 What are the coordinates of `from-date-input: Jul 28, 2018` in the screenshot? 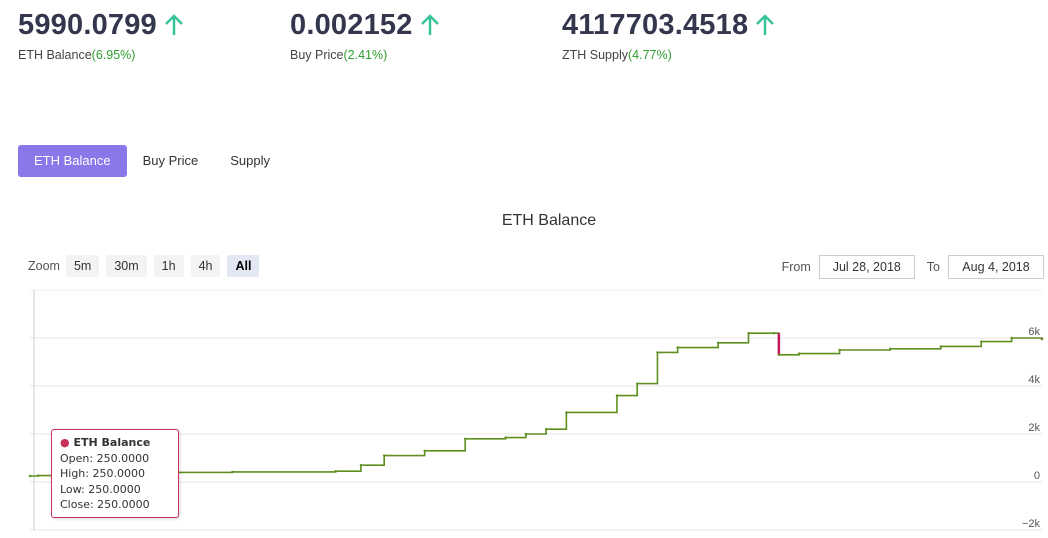 It's located at (866, 267).